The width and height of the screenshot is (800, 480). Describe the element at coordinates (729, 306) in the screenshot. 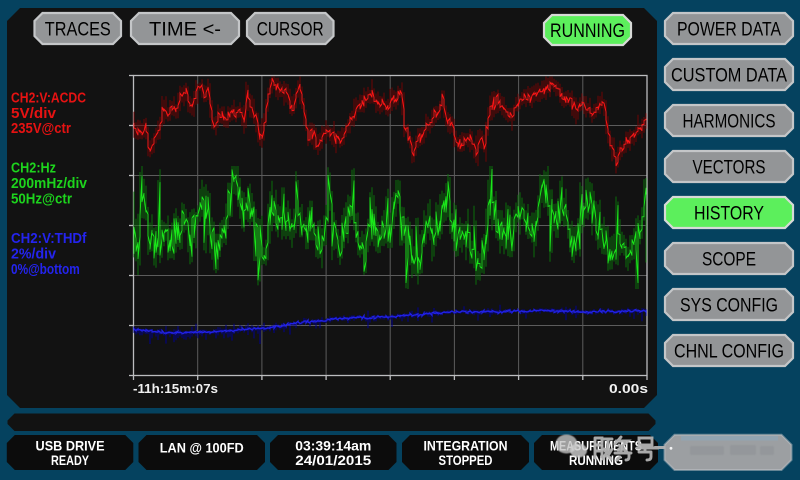

I see `svg-text: SYS CONFIG` at that location.